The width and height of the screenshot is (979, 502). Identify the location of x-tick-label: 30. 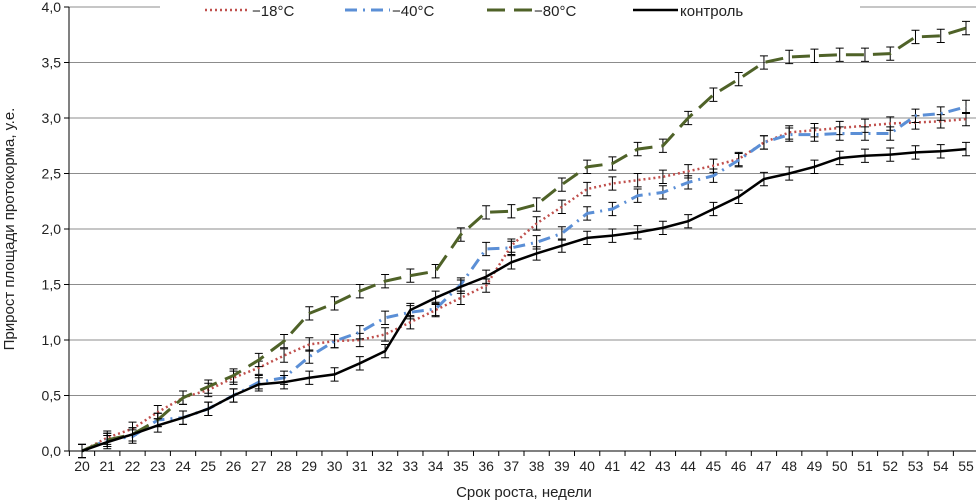
(335, 466).